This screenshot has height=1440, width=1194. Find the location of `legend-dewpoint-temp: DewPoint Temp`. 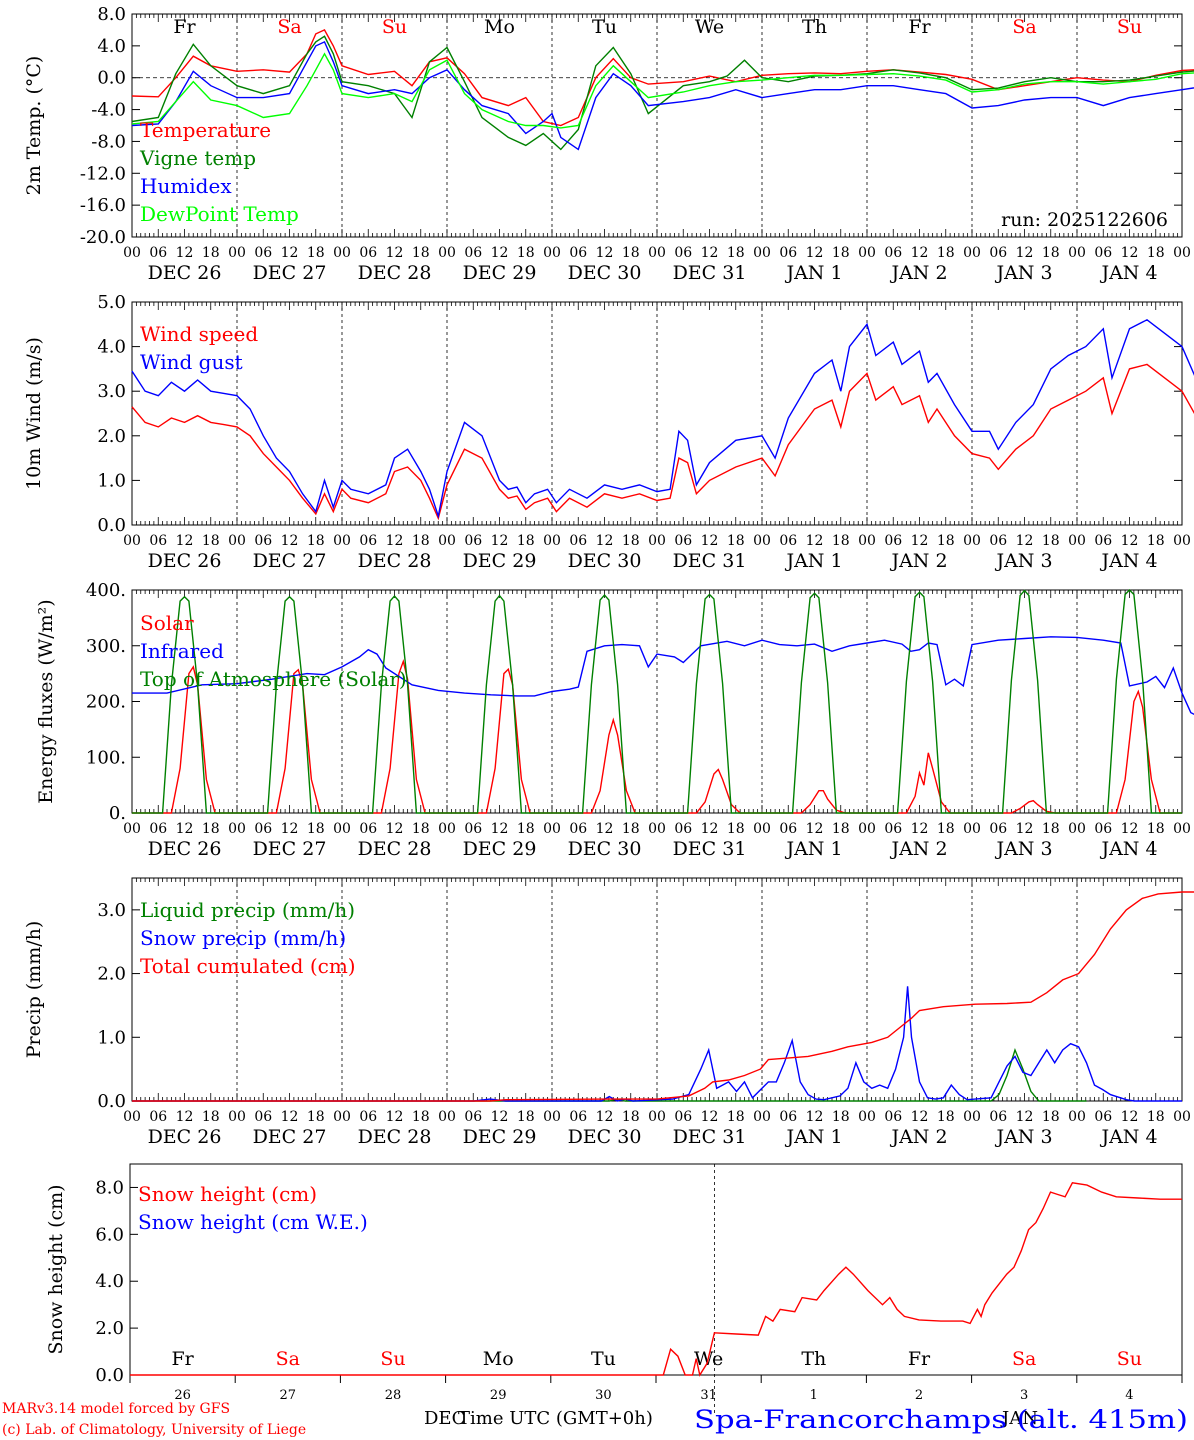

legend-dewpoint-temp: DewPoint Temp is located at coordinates (219, 214).